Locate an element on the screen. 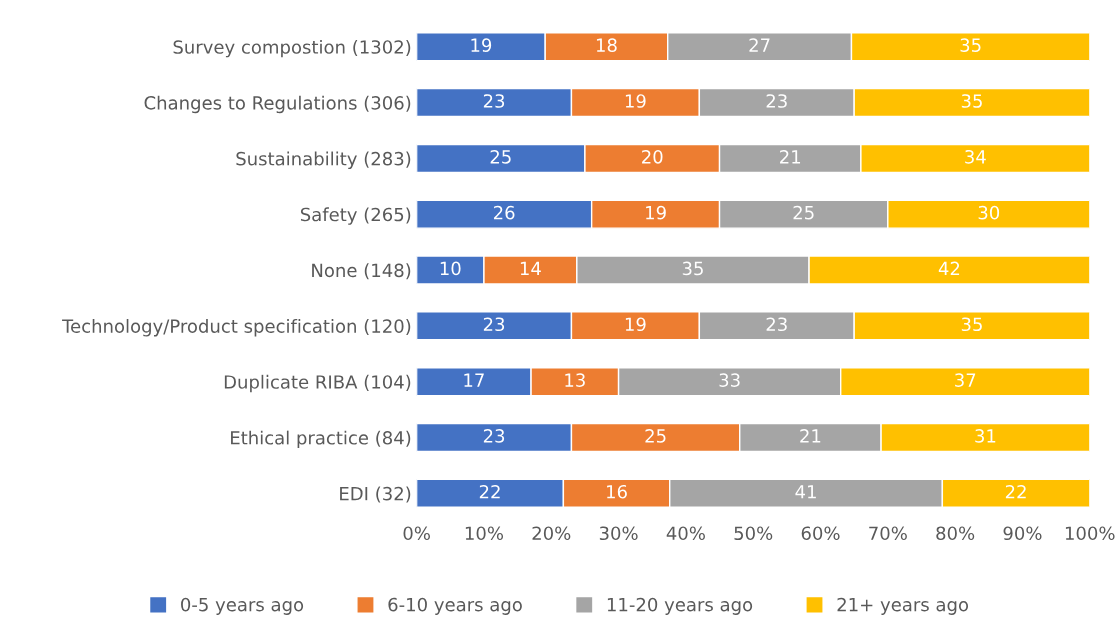 The height and width of the screenshot is (628, 1120). y-tick-label: EDI (32) is located at coordinates (375, 494).